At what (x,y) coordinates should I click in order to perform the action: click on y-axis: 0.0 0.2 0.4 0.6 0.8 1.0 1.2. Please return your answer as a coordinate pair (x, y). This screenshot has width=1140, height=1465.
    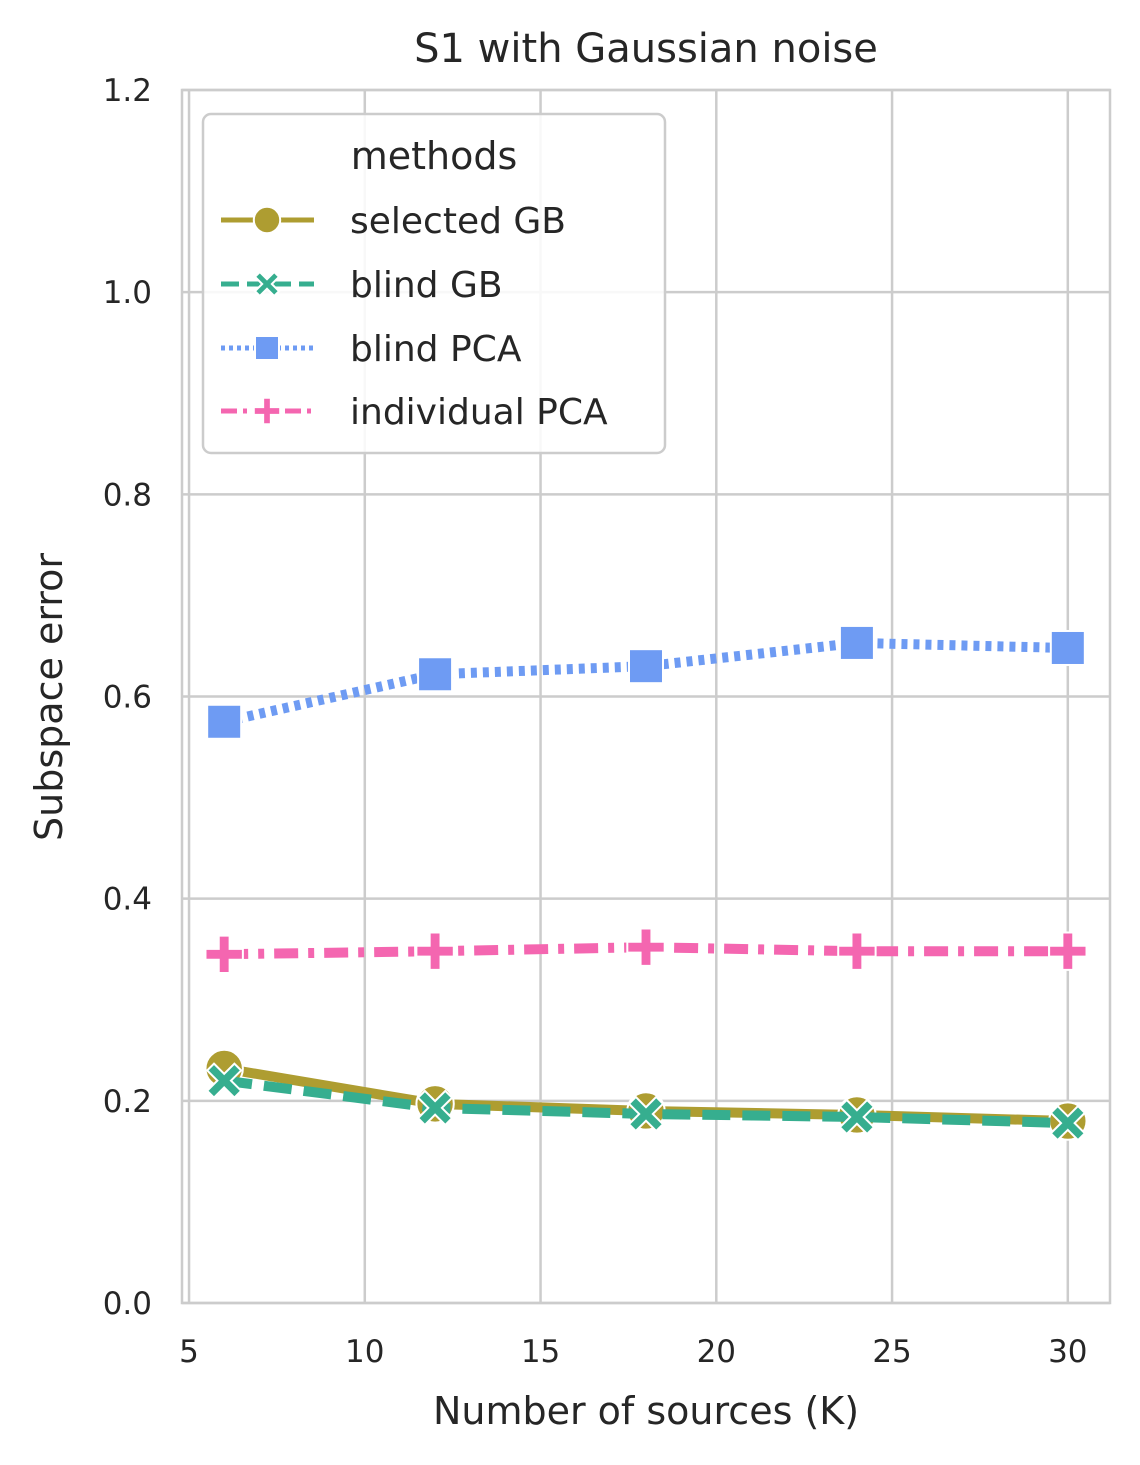
    Looking at the image, I should click on (127, 697).